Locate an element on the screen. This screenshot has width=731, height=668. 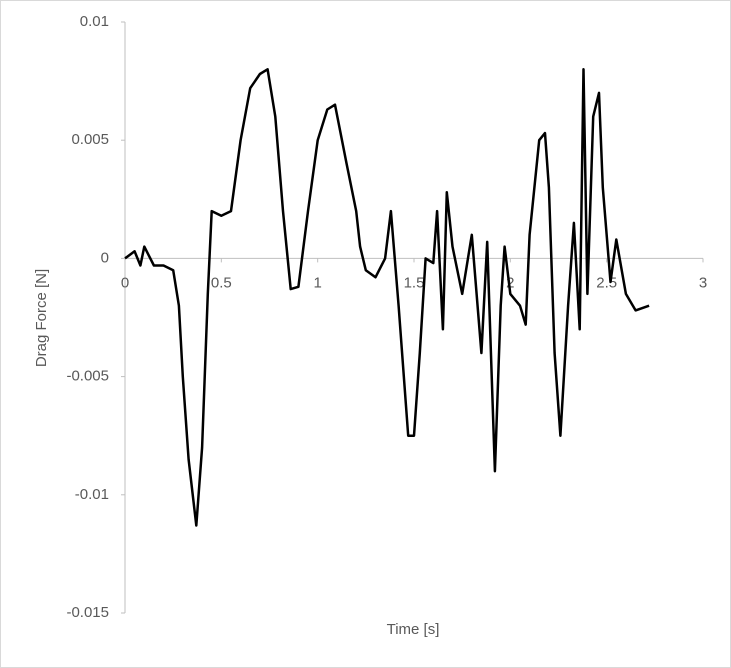
y-tick-label: 0.005 is located at coordinates (90, 139).